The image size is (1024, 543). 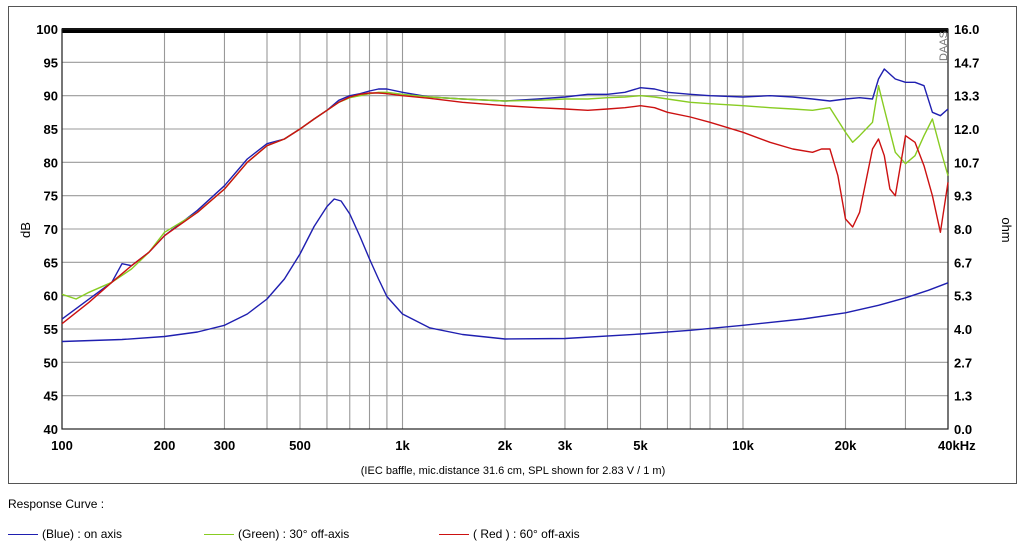 I want to click on y-tick-label: 85, so click(x=51, y=129).